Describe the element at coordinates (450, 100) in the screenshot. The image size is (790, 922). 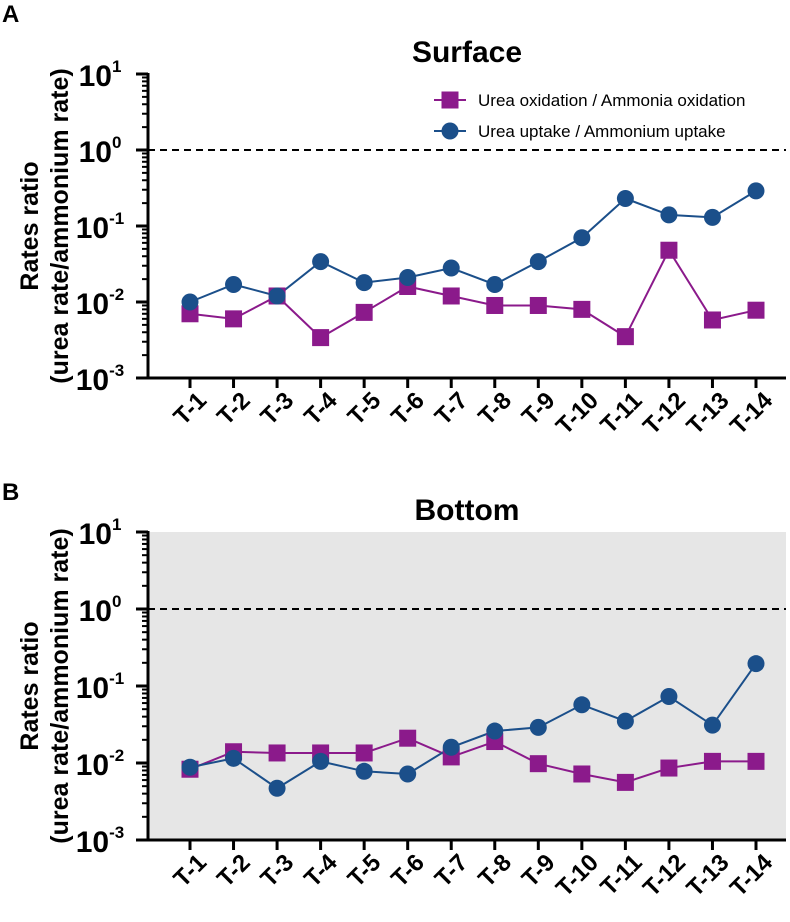
I see `legend-marker-square` at that location.